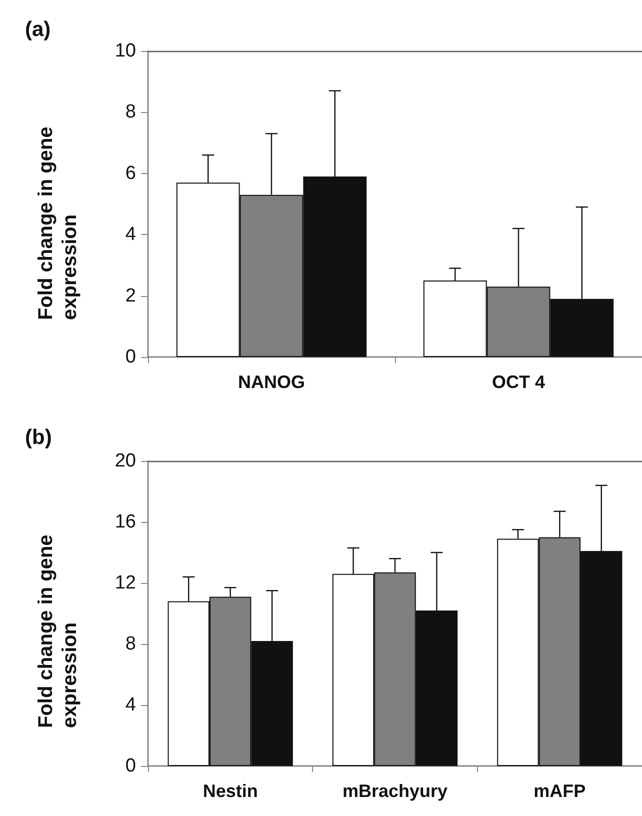 The image size is (642, 816). What do you see at coordinates (125, 583) in the screenshot?
I see `y-tick-label: 12` at bounding box center [125, 583].